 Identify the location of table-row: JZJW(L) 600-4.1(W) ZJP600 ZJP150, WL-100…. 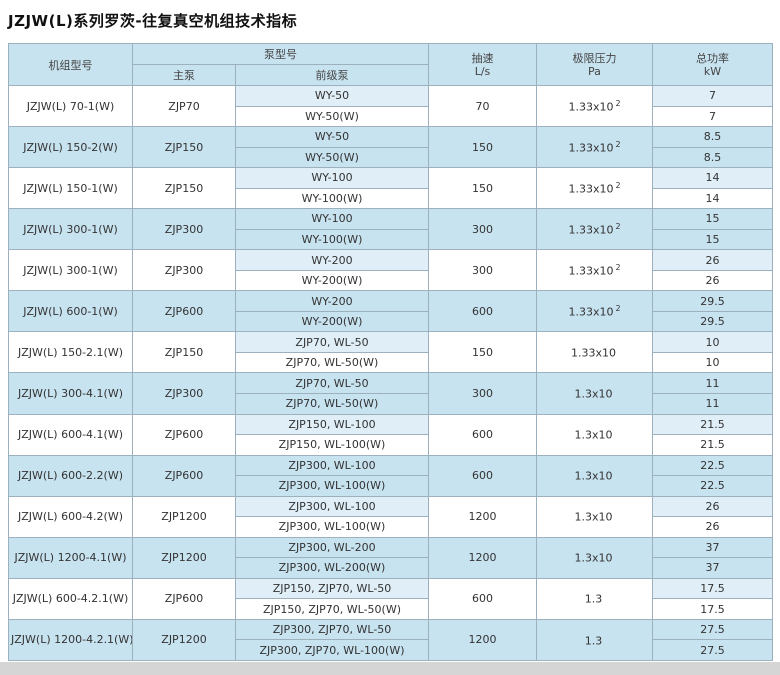
(390, 434).